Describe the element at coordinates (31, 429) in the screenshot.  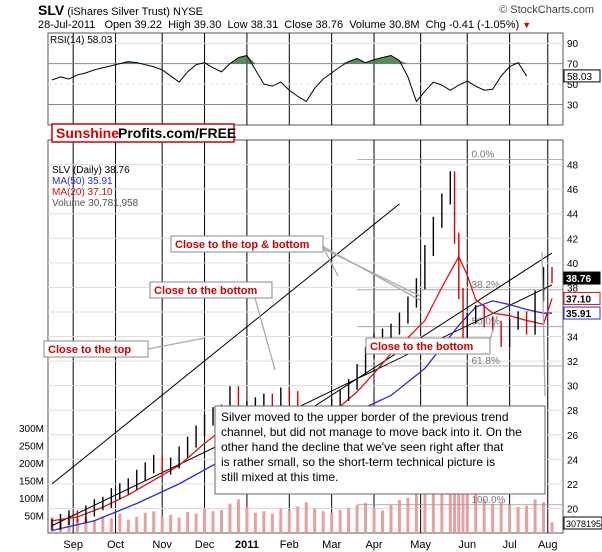
I see `volume-tick-label: 300M` at that location.